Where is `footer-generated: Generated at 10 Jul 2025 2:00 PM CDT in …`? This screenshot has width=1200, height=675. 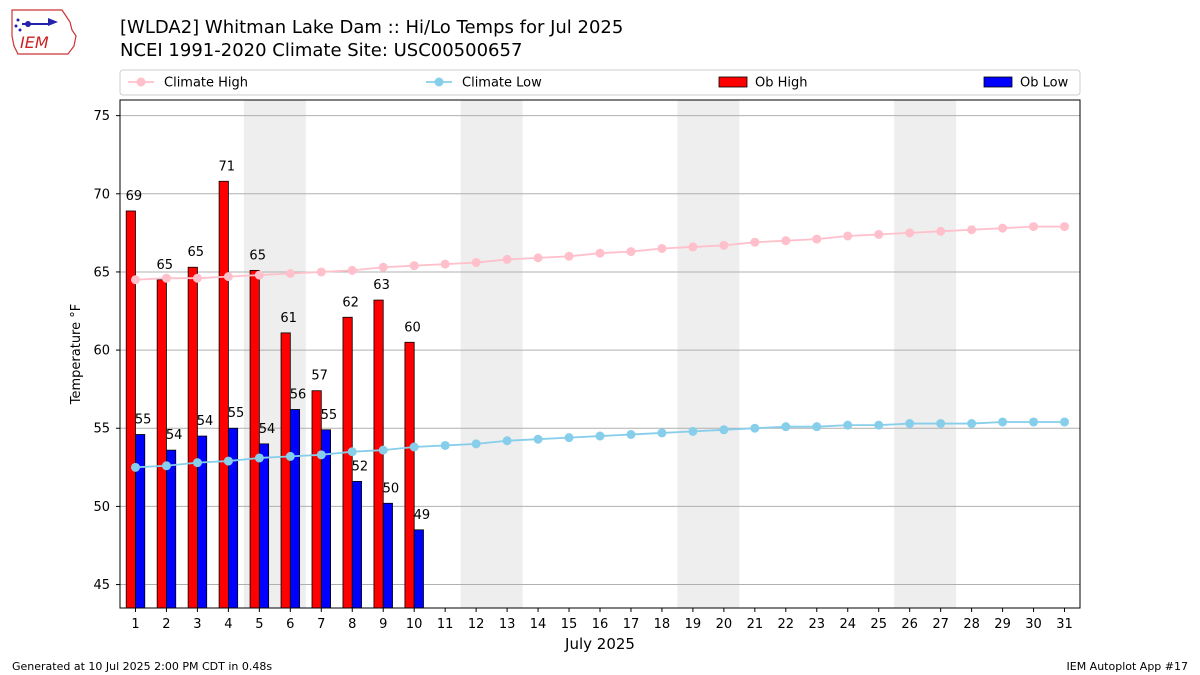
footer-generated: Generated at 10 Jul 2025 2:00 PM CDT in … is located at coordinates (142, 666).